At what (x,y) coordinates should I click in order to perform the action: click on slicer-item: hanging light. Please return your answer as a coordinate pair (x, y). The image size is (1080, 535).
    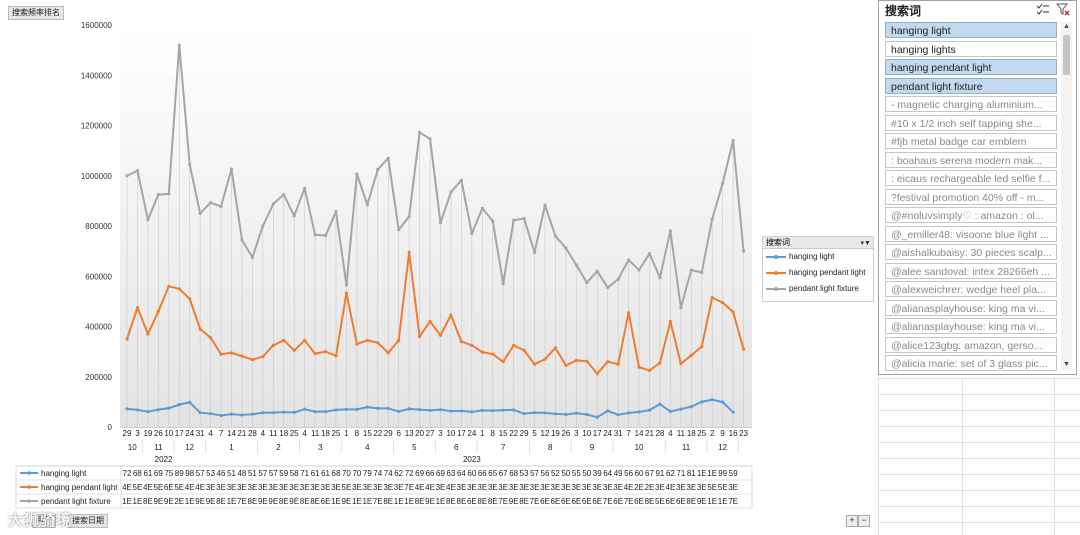
    Looking at the image, I should click on (971, 30).